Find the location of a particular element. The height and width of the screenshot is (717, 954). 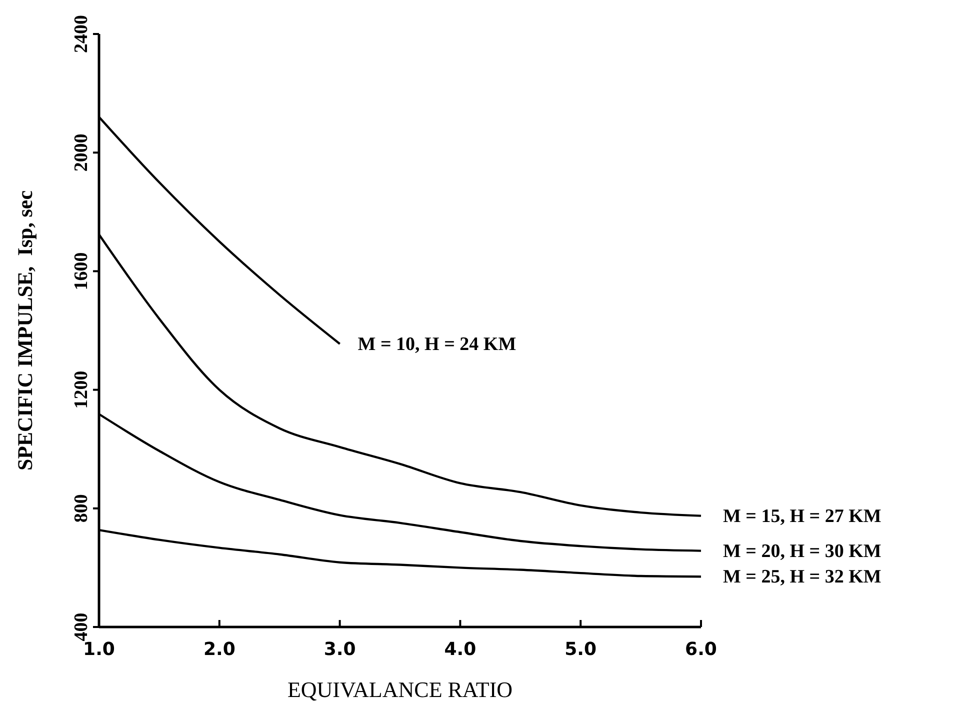

x-tick-label: 1.0 is located at coordinates (99, 649).